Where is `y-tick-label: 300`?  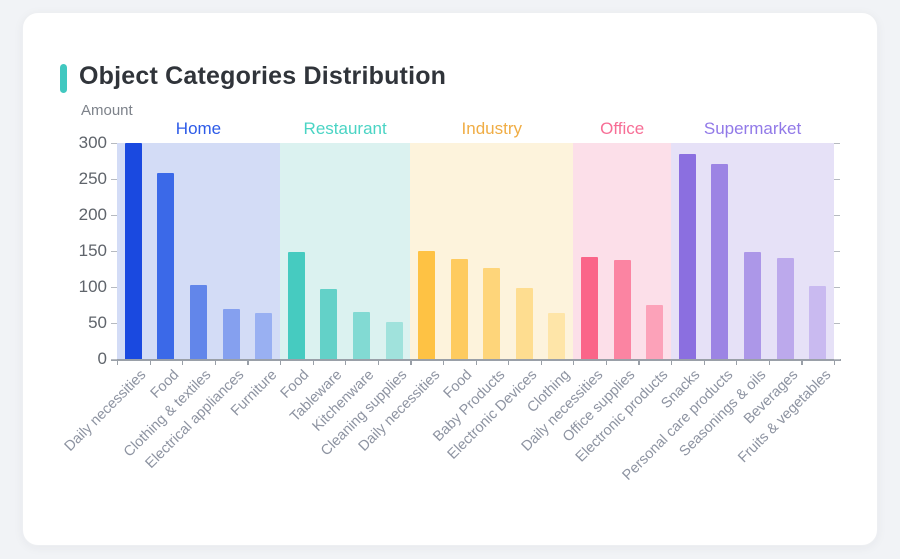 y-tick-label: 300 is located at coordinates (92, 142).